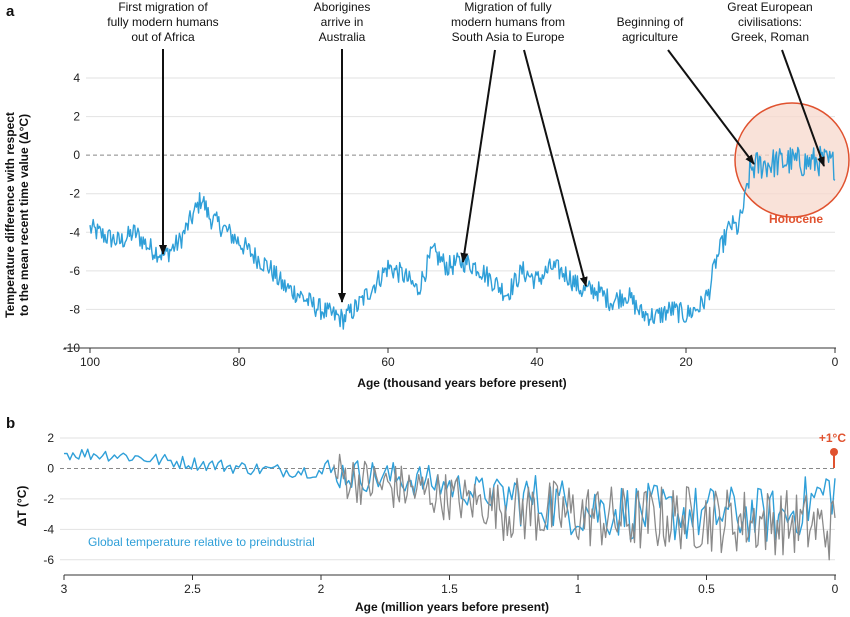  I want to click on plus-one-label: +1°C, so click(832, 438).